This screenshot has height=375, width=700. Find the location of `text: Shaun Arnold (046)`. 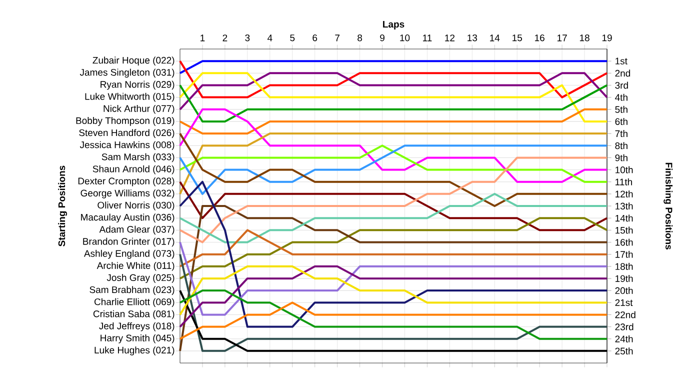

text: Shaun Arnold (046) is located at coordinates (133, 169).